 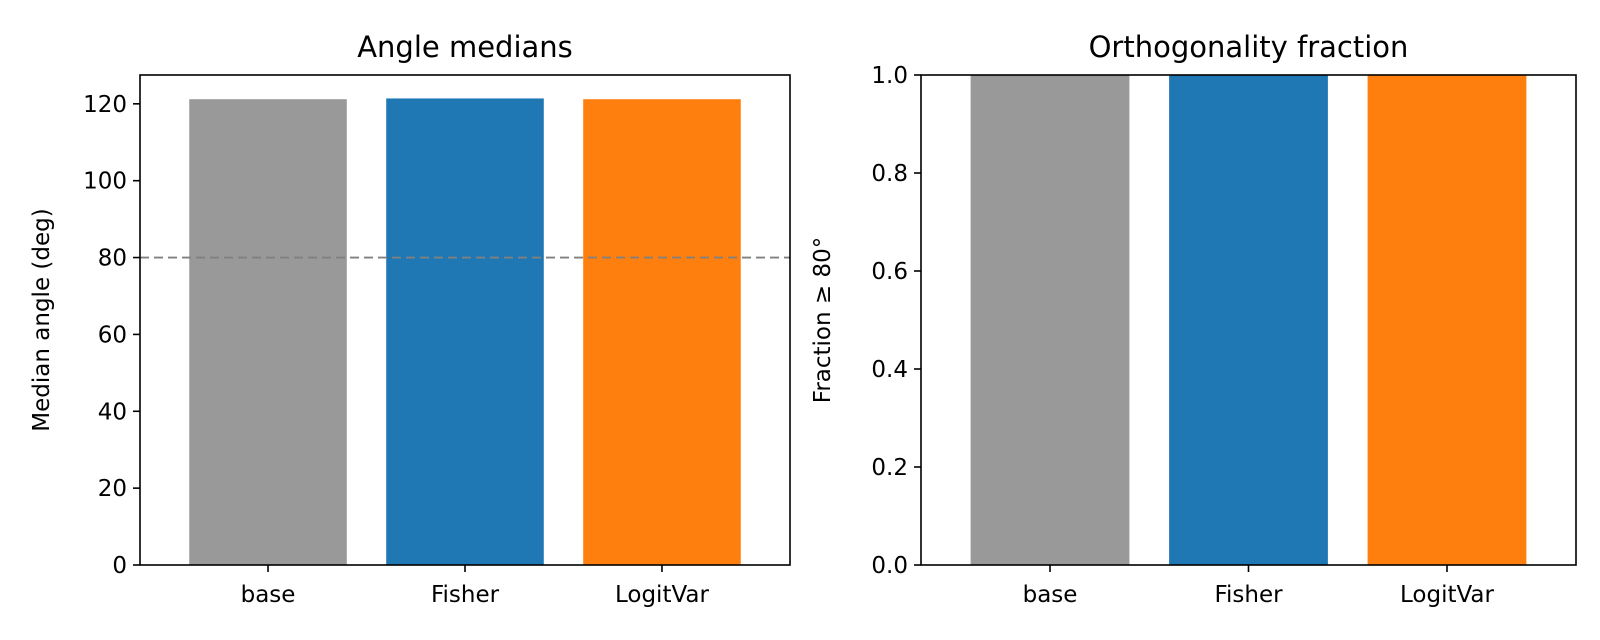 What do you see at coordinates (112, 259) in the screenshot?
I see `y-tick-label: 80` at bounding box center [112, 259].